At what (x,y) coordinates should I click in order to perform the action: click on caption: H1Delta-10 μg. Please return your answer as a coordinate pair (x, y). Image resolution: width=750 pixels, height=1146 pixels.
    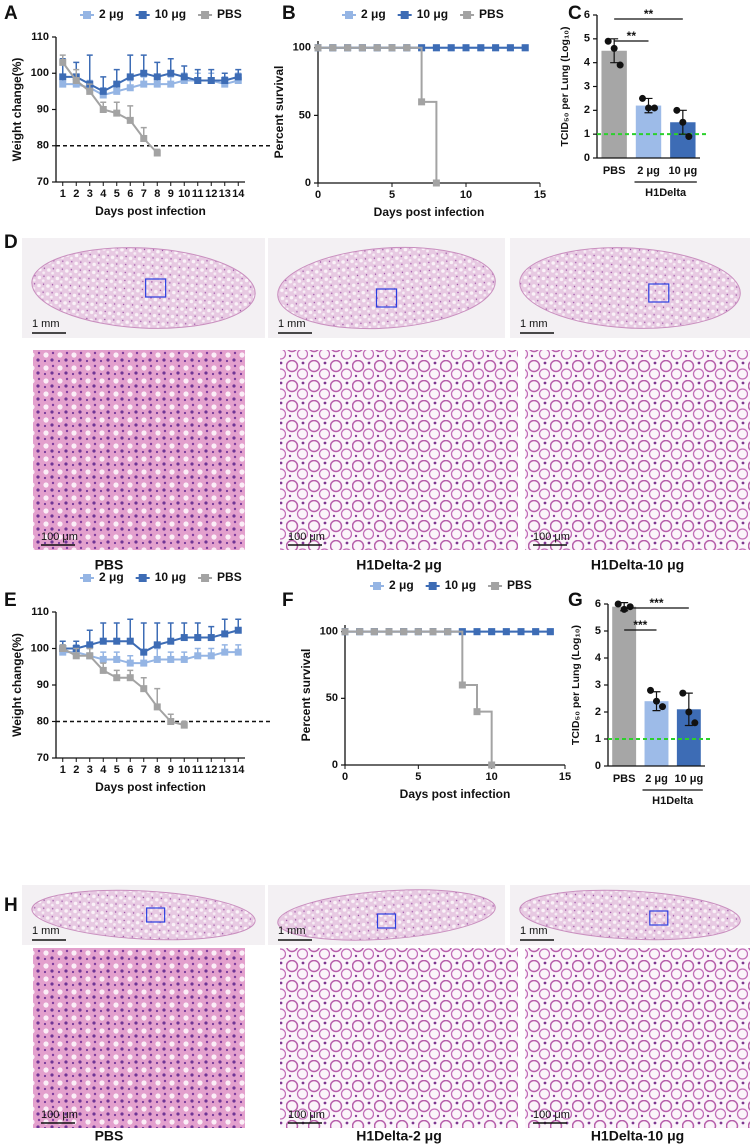
    Looking at the image, I should click on (637, 565).